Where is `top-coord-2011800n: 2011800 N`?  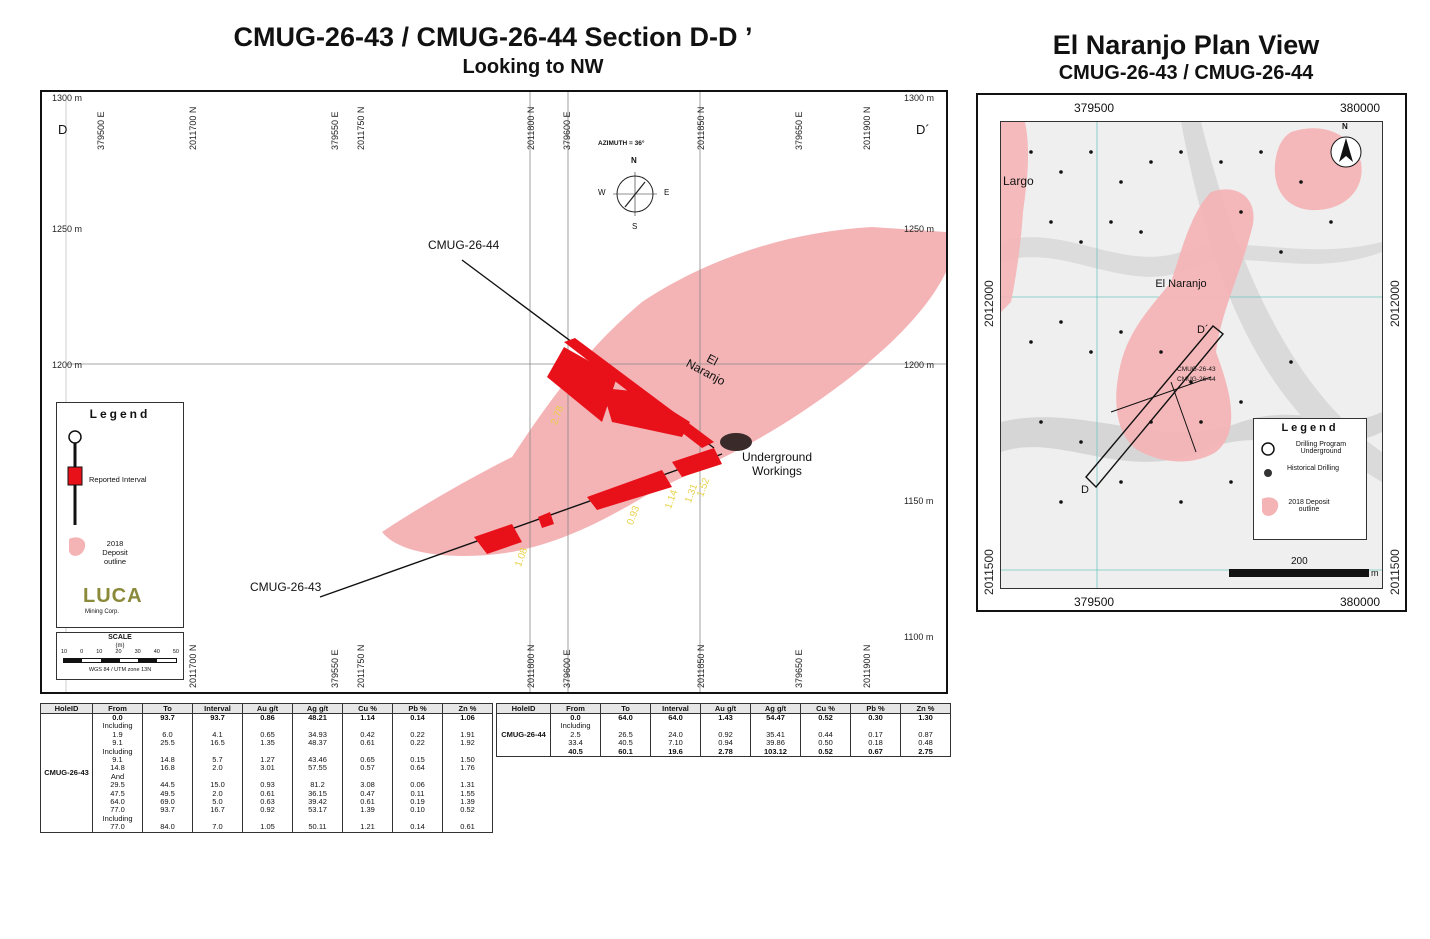 top-coord-2011800n: 2011800 N is located at coordinates (531, 128).